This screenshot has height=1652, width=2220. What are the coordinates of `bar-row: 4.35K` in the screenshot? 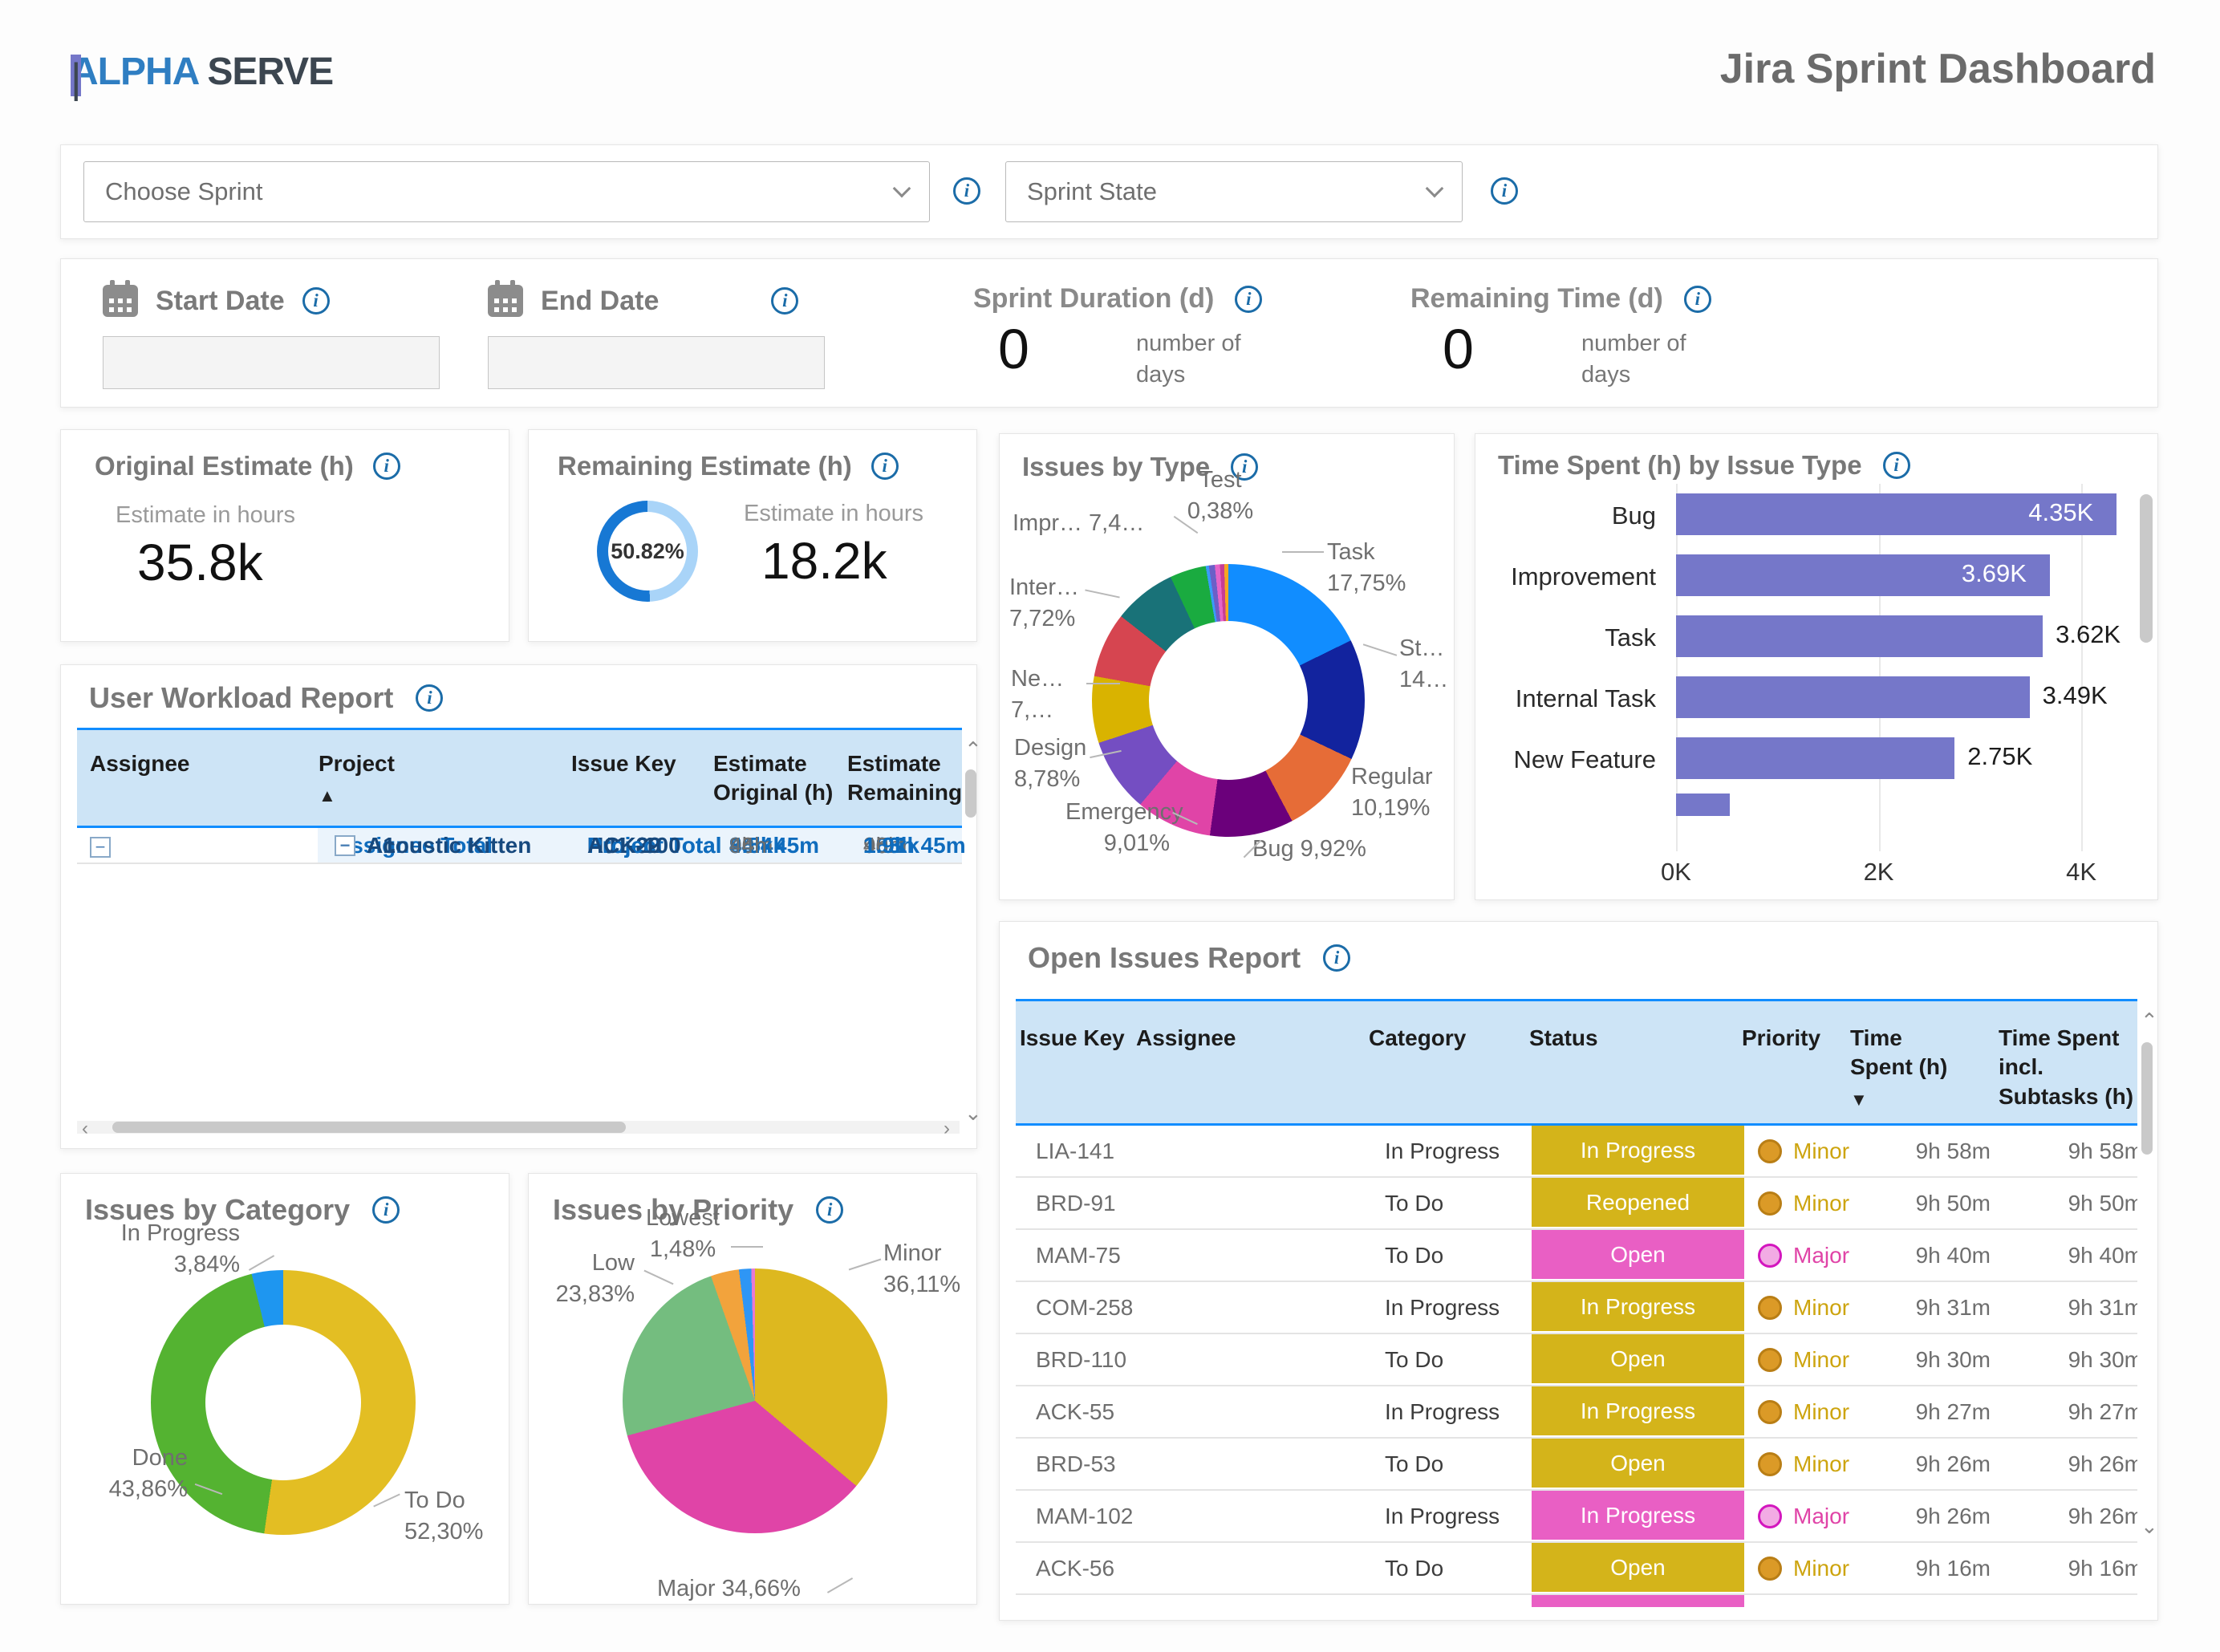 It's located at (1905, 514).